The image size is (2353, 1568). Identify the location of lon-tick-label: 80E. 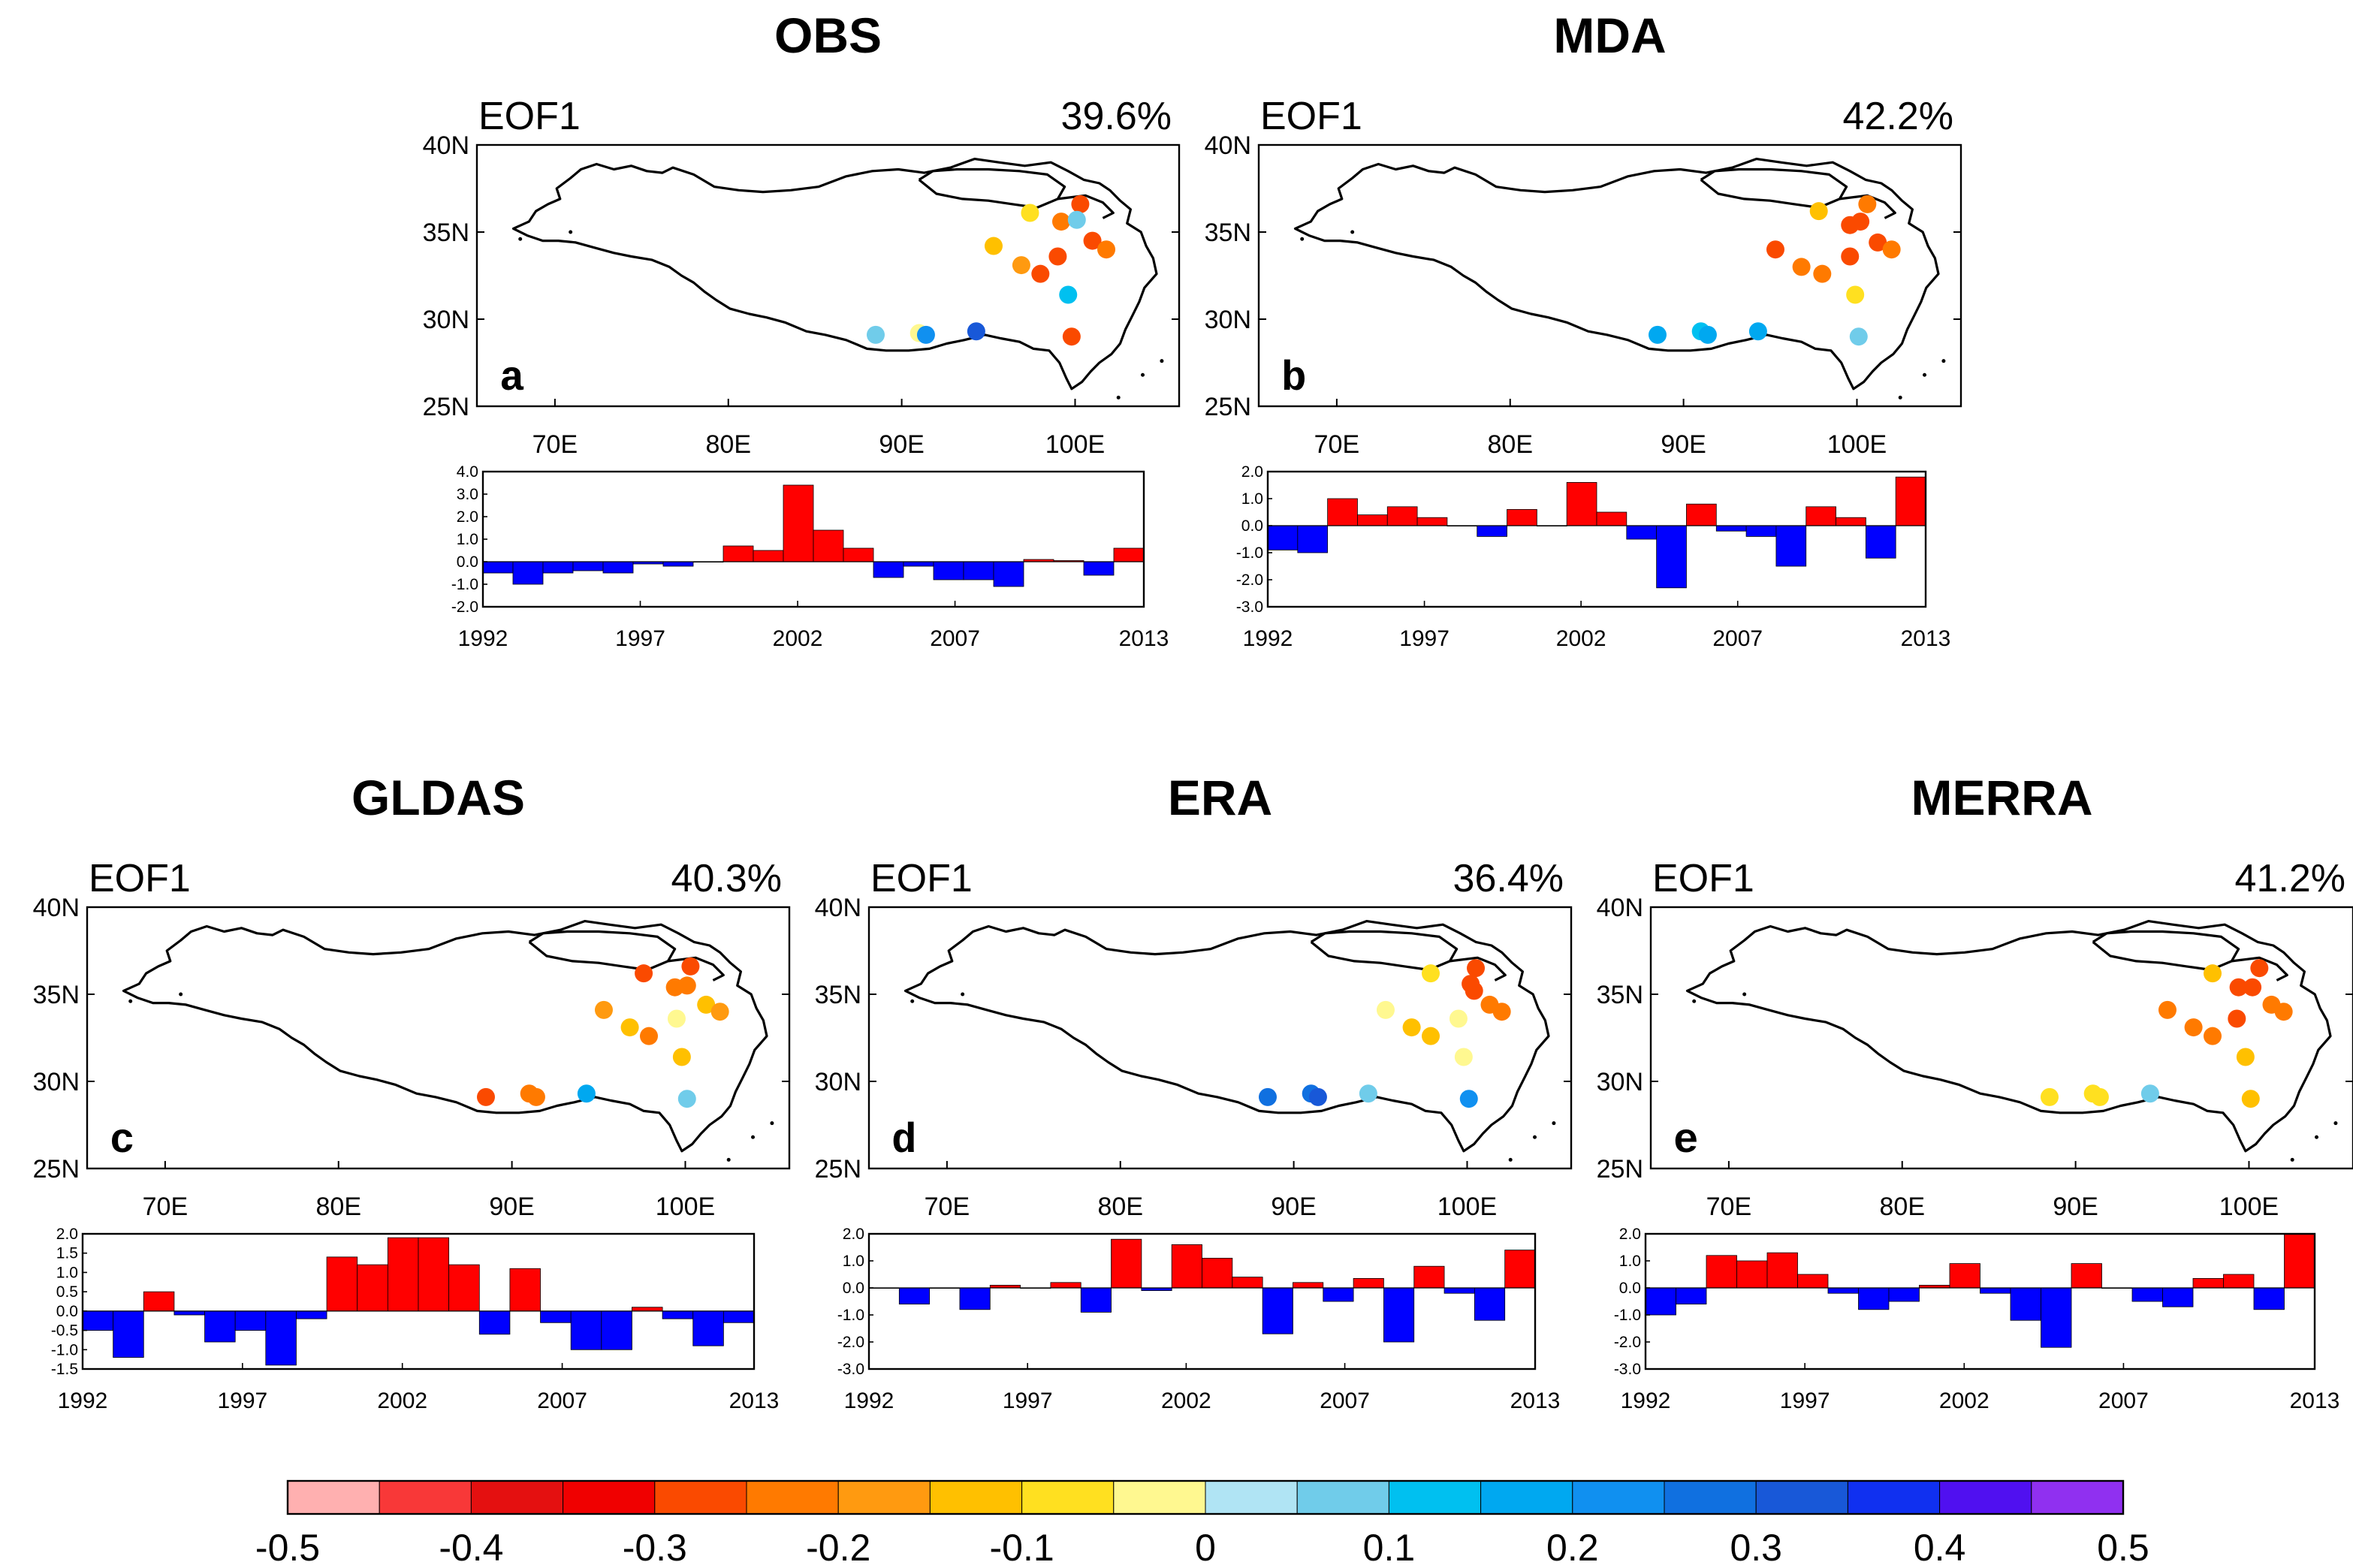
(1511, 445).